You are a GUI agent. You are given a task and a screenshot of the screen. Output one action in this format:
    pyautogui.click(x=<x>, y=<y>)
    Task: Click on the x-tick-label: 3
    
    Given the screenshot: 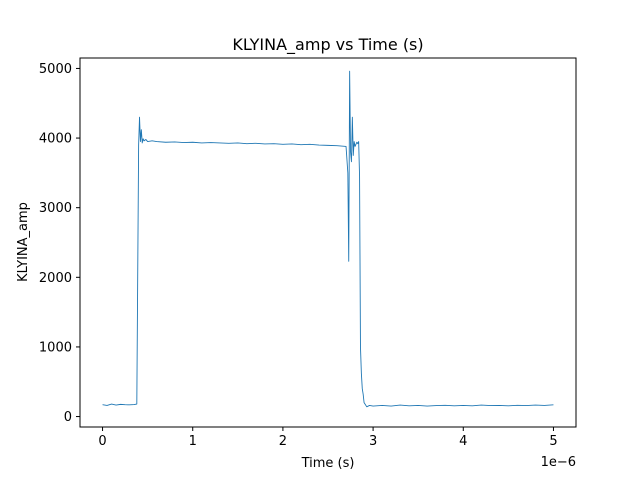 What is the action you would take?
    pyautogui.click(x=373, y=441)
    